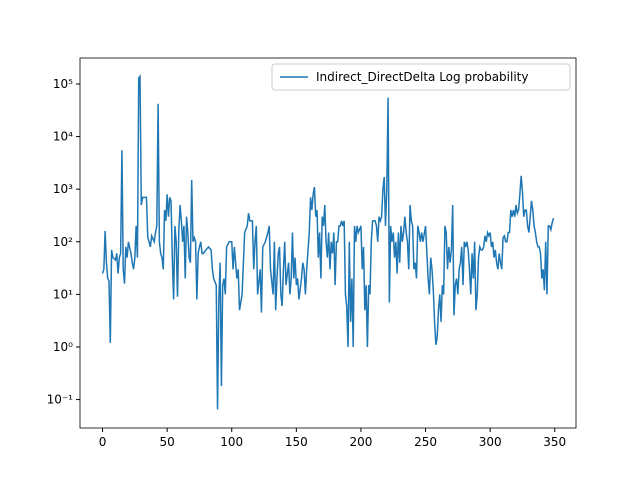 The width and height of the screenshot is (640, 480). Describe the element at coordinates (103, 442) in the screenshot. I see `x-tick-label: 0` at that location.